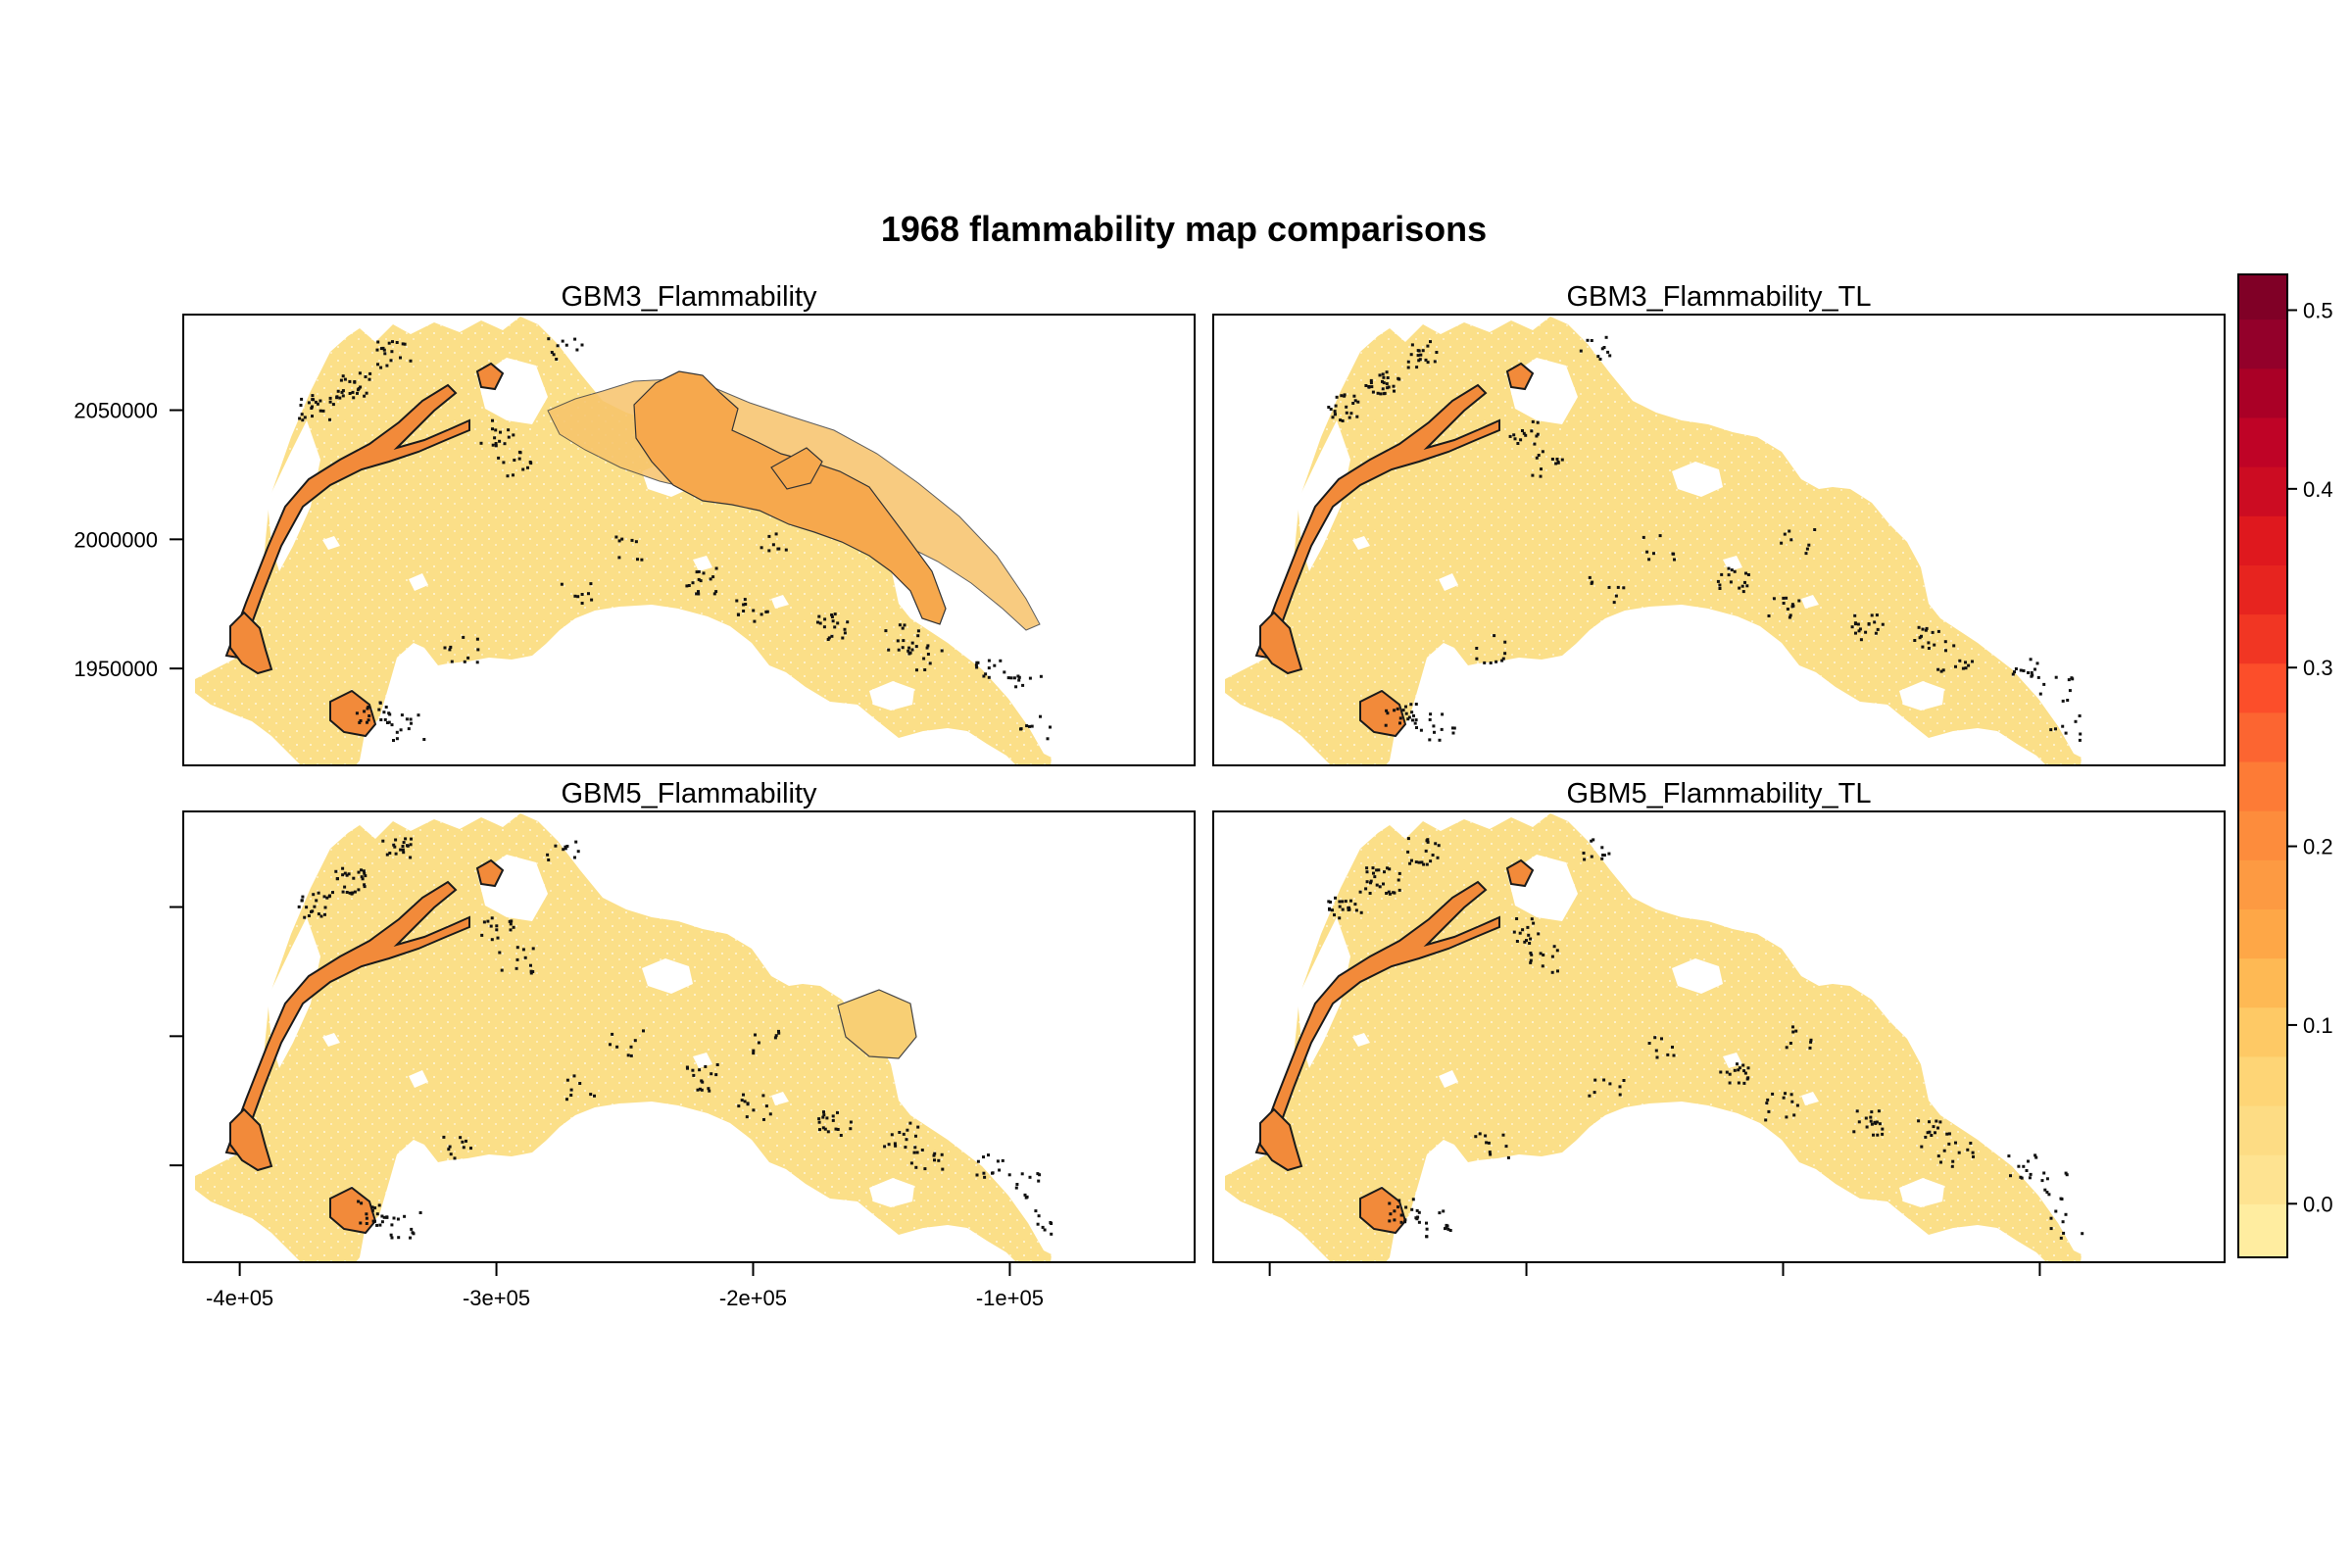  What do you see at coordinates (1377, 521) in the screenshot?
I see `region-high-corridor` at bounding box center [1377, 521].